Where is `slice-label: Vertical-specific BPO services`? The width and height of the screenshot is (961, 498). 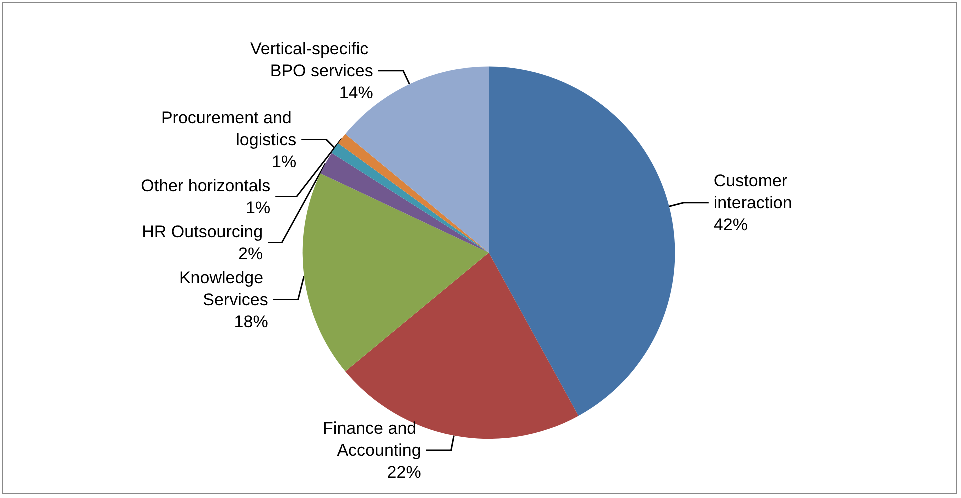 slice-label: Vertical-specific BPO services is located at coordinates (312, 59).